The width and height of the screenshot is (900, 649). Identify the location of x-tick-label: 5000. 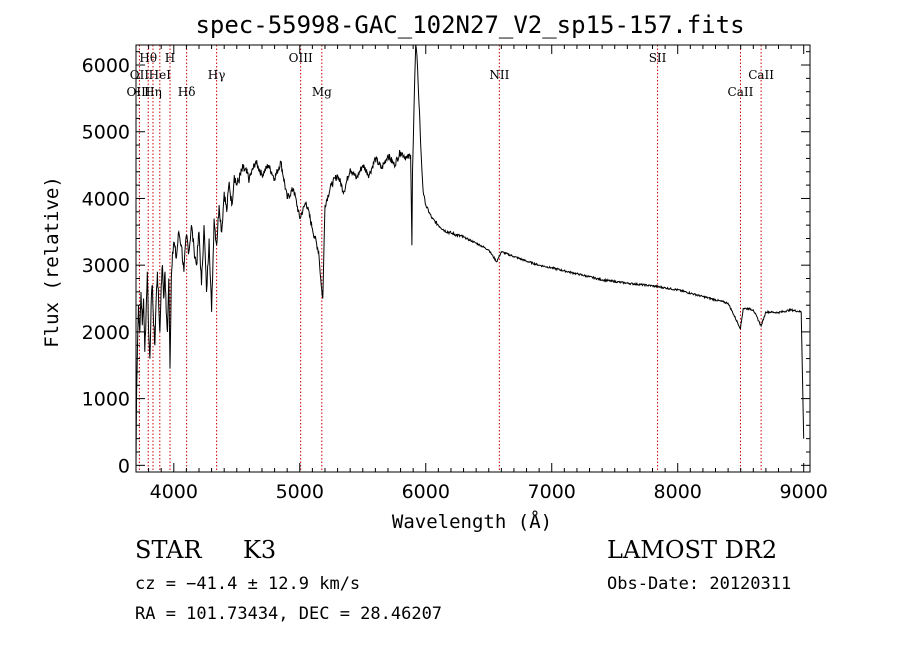
(300, 492).